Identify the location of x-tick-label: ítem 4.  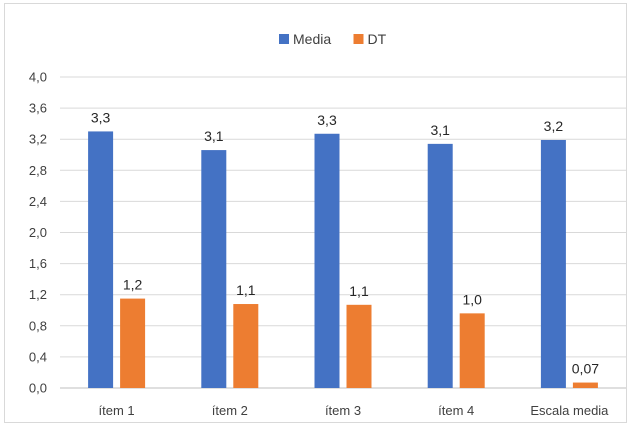
(456, 410).